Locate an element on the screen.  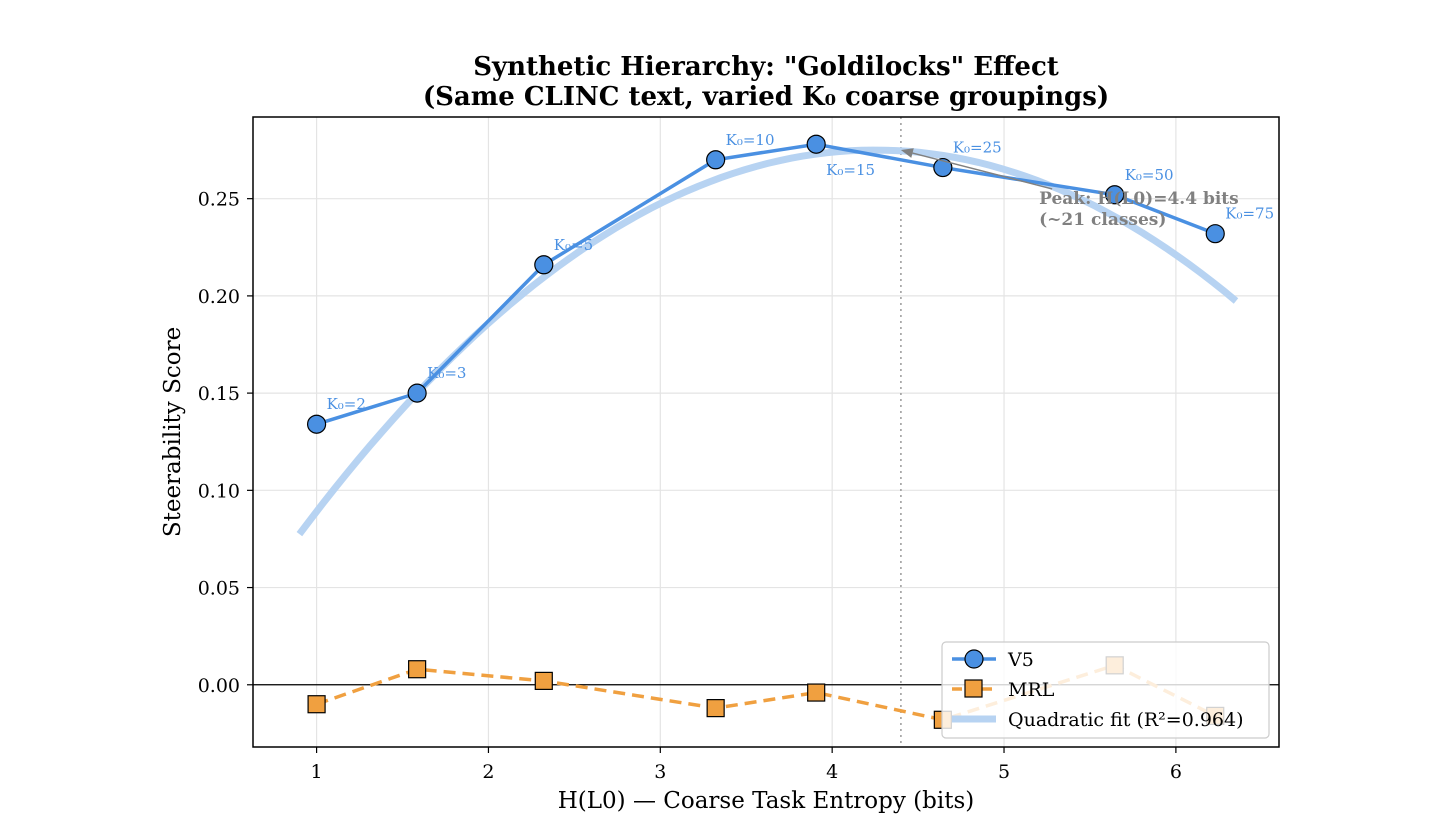
annotation-line-1: Peak: H(L0)=4.4 bits is located at coordinates (1139, 199).